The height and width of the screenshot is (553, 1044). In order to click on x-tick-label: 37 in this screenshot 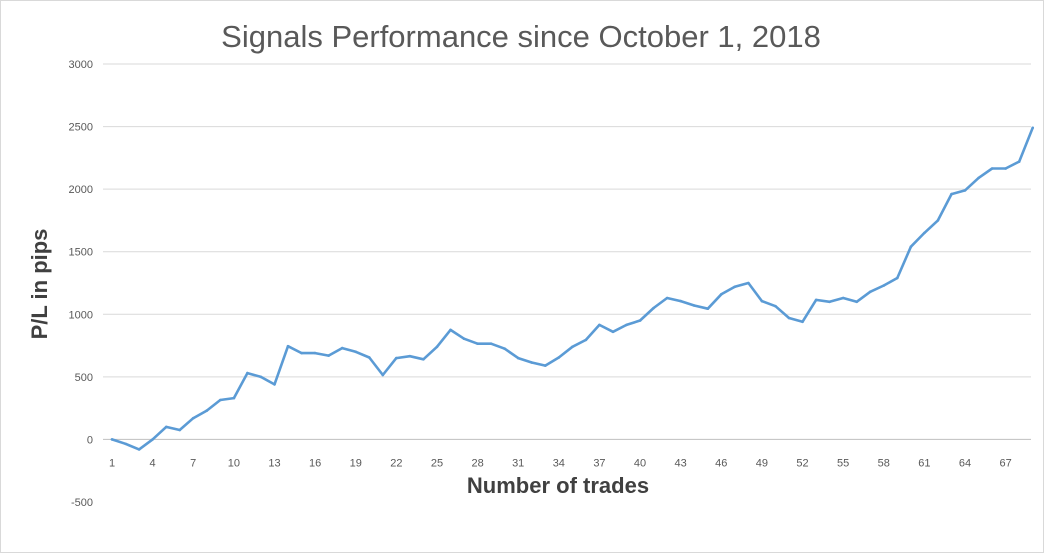, I will do `click(599, 463)`.